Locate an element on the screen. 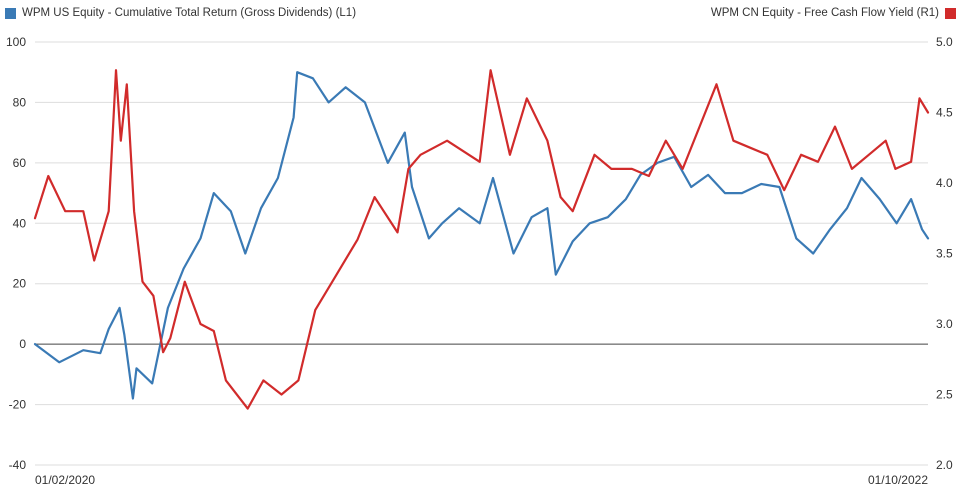 The height and width of the screenshot is (503, 962). right-axis-tick-label: 3.5 is located at coordinates (944, 254).